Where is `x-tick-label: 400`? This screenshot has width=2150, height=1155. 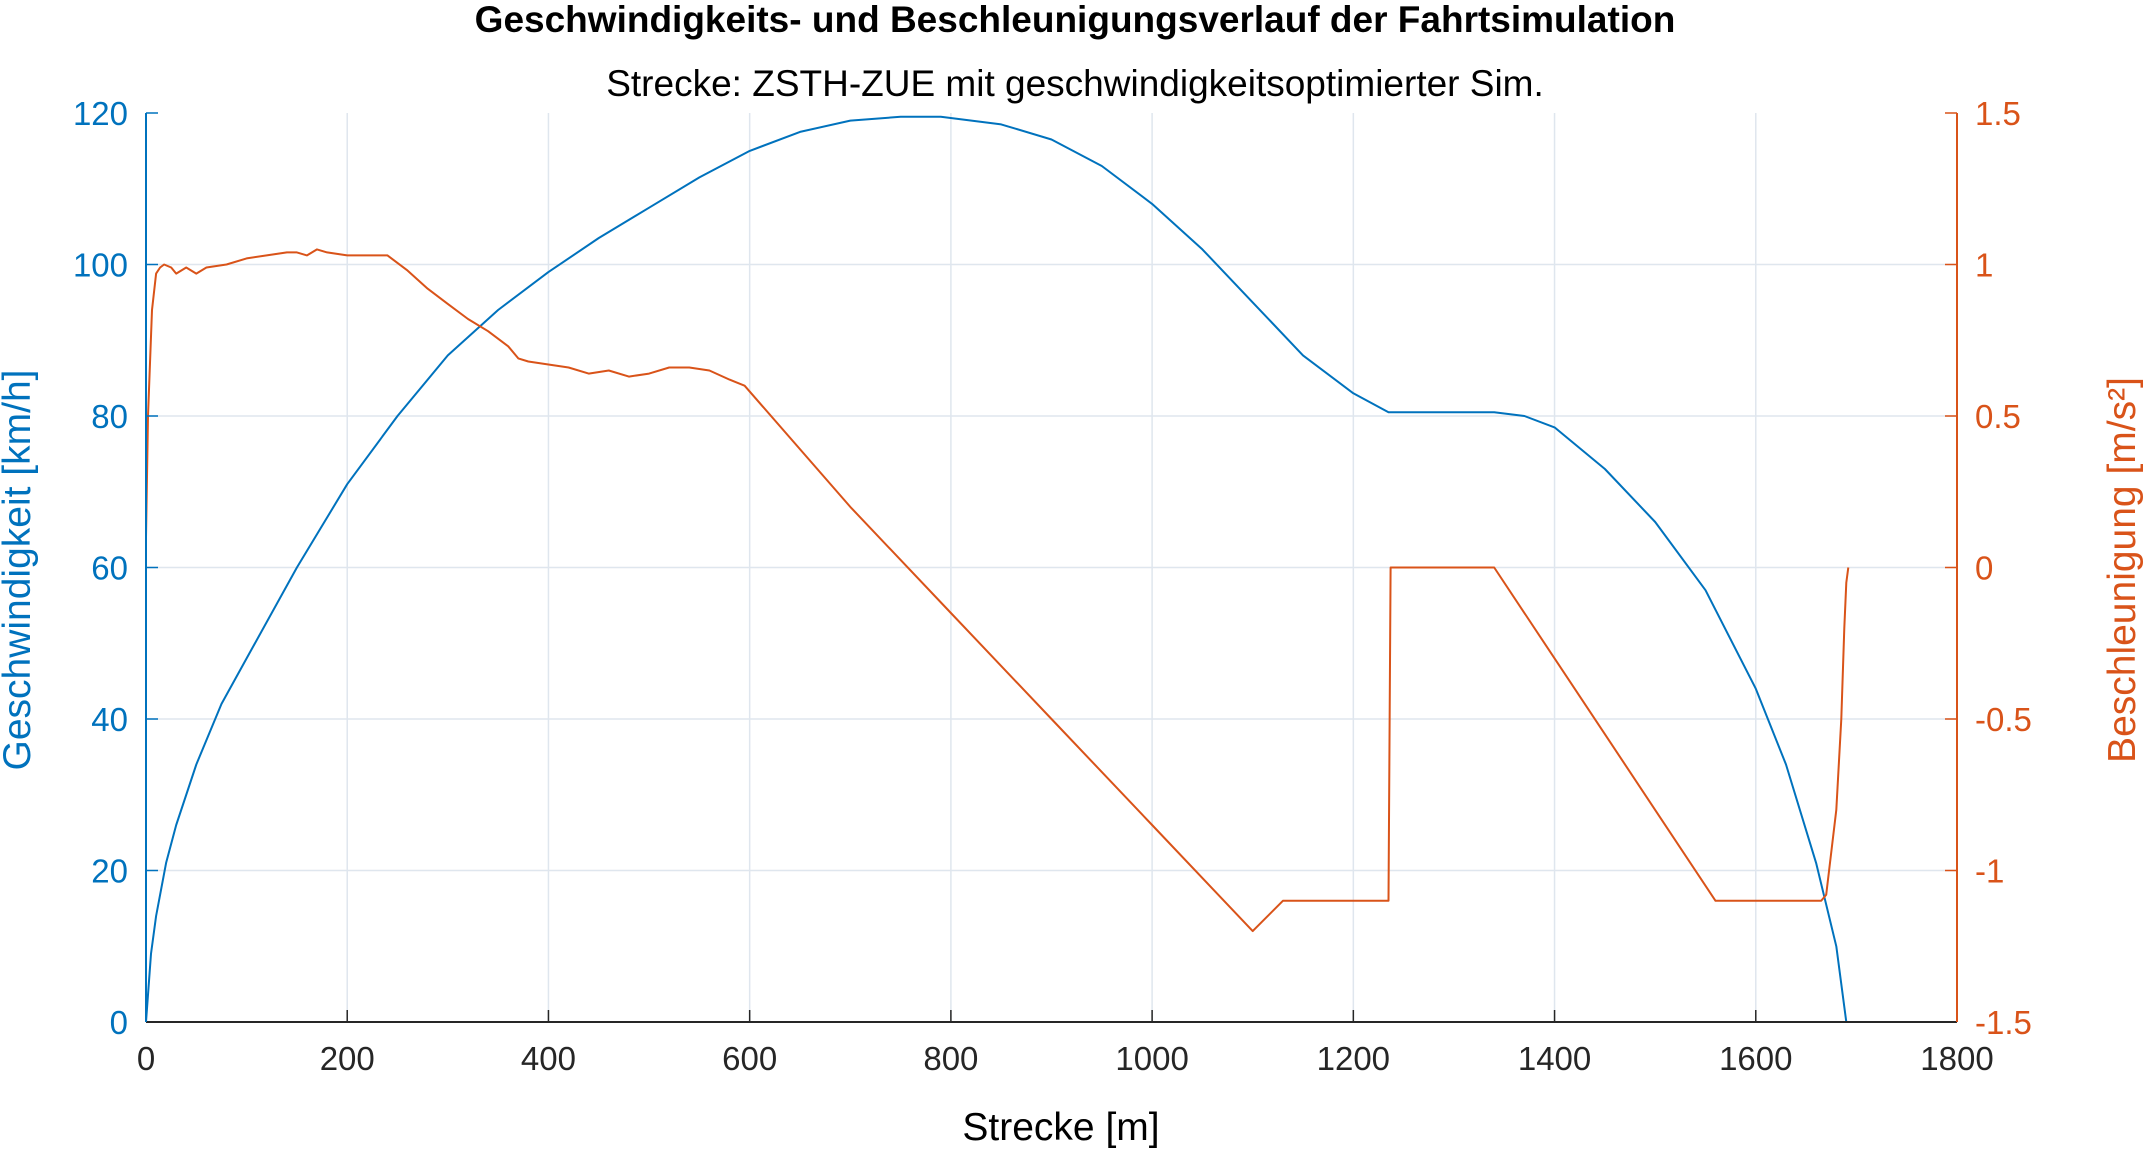
x-tick-label: 400 is located at coordinates (548, 1058).